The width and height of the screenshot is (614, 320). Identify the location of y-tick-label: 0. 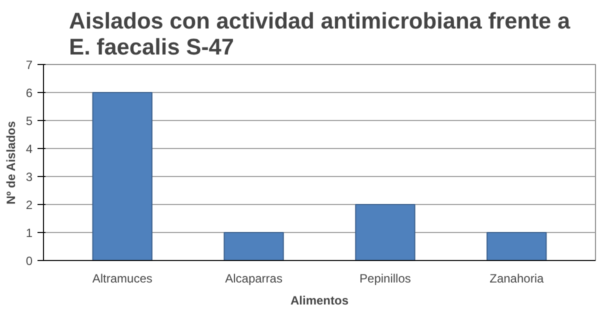
(29, 261).